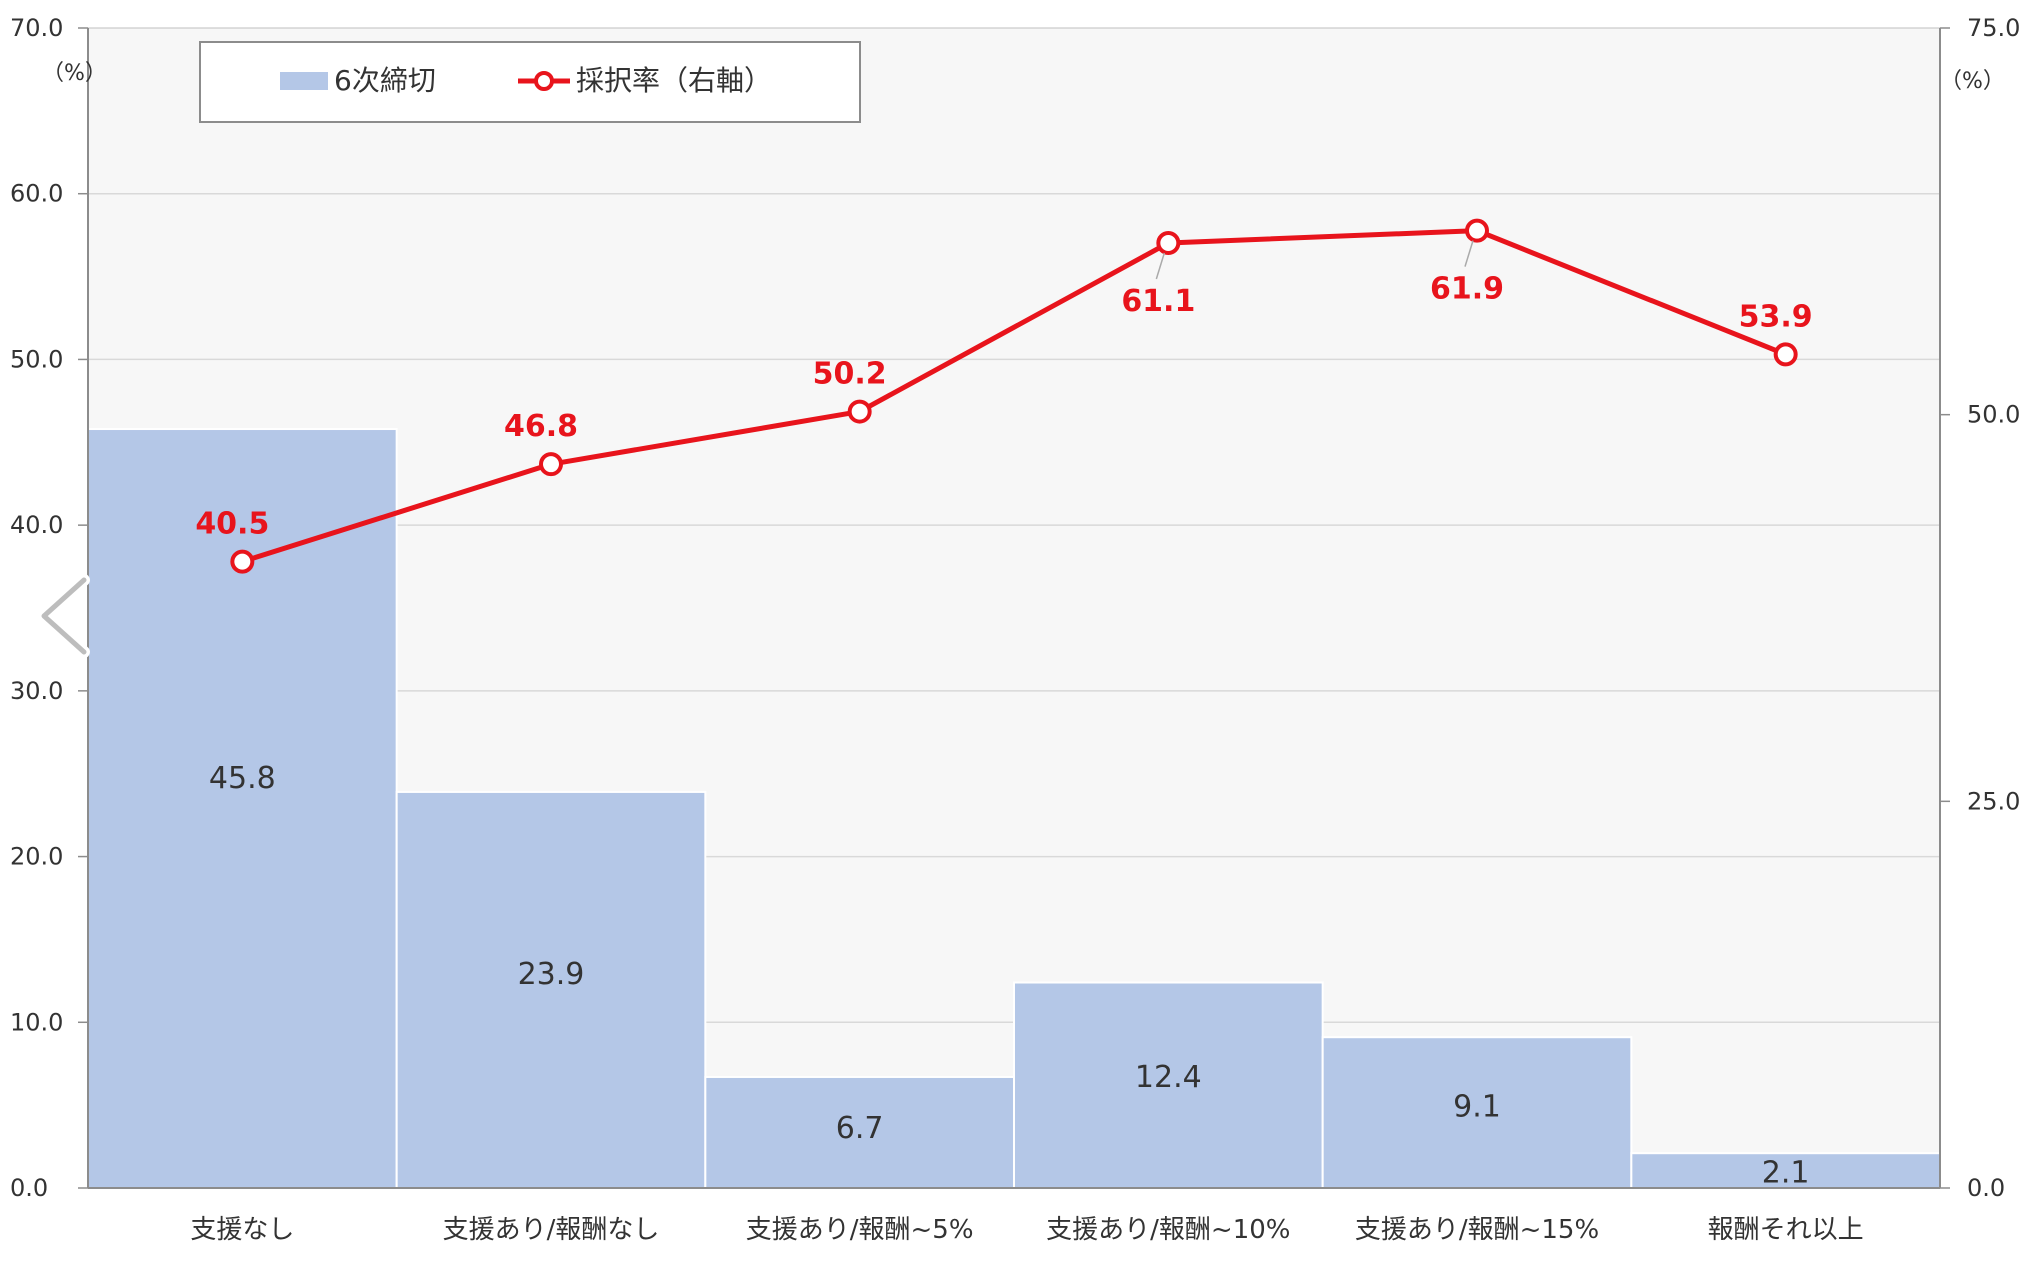 This screenshot has height=1276, width=2020. What do you see at coordinates (1477, 1107) in the screenshot?
I see `bar-value-label: 9.1` at bounding box center [1477, 1107].